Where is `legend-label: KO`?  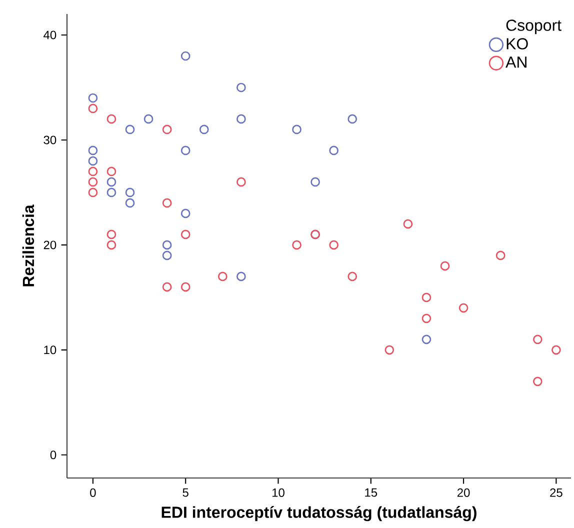
legend-label: KO is located at coordinates (517, 44).